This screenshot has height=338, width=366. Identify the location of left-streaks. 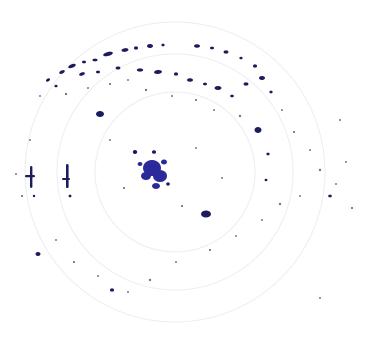
(48, 181).